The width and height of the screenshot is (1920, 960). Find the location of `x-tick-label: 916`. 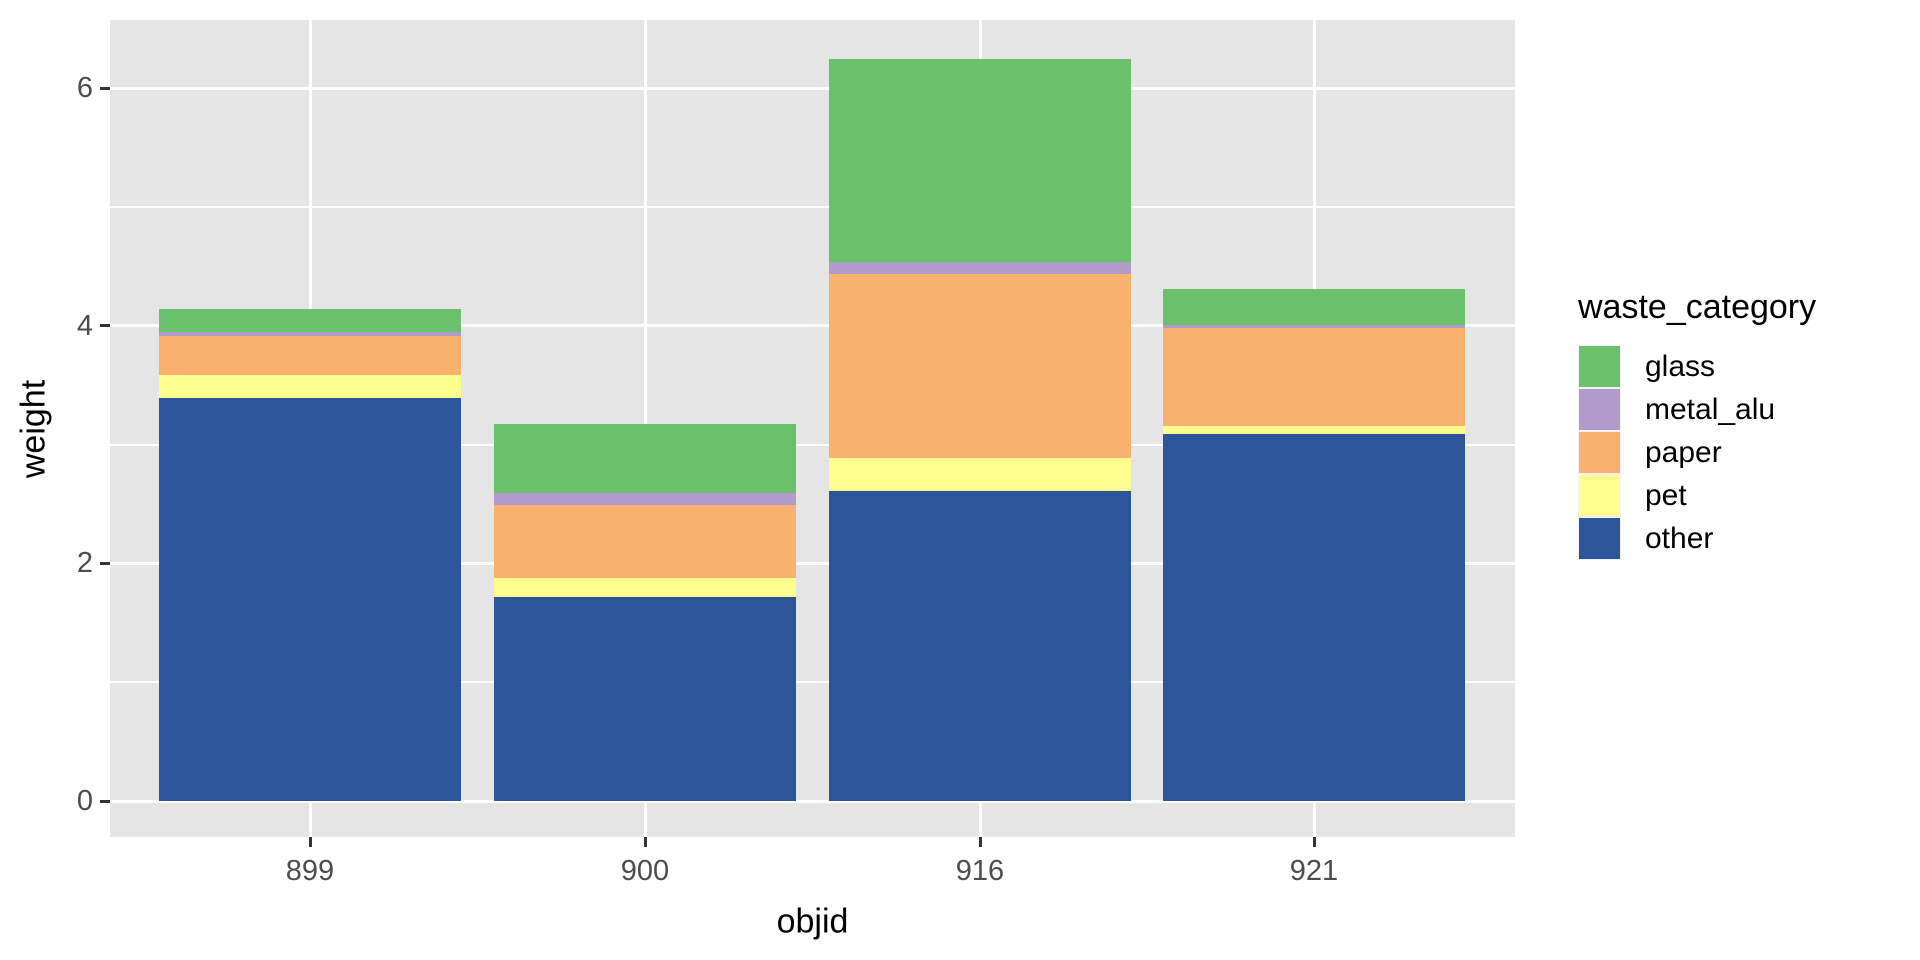

x-tick-label: 916 is located at coordinates (980, 871).